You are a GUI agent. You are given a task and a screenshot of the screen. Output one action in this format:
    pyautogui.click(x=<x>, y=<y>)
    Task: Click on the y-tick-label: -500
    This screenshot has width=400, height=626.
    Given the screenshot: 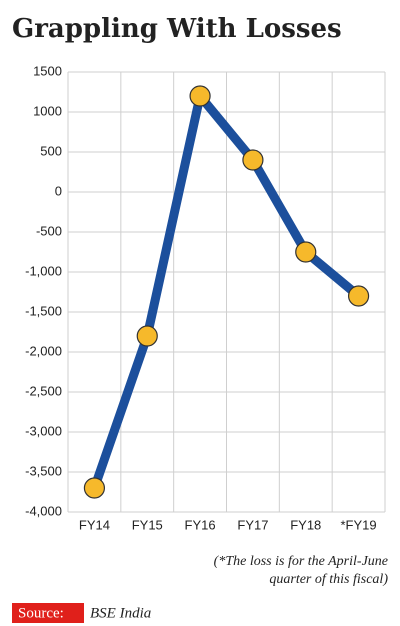 What is the action you would take?
    pyautogui.click(x=49, y=230)
    